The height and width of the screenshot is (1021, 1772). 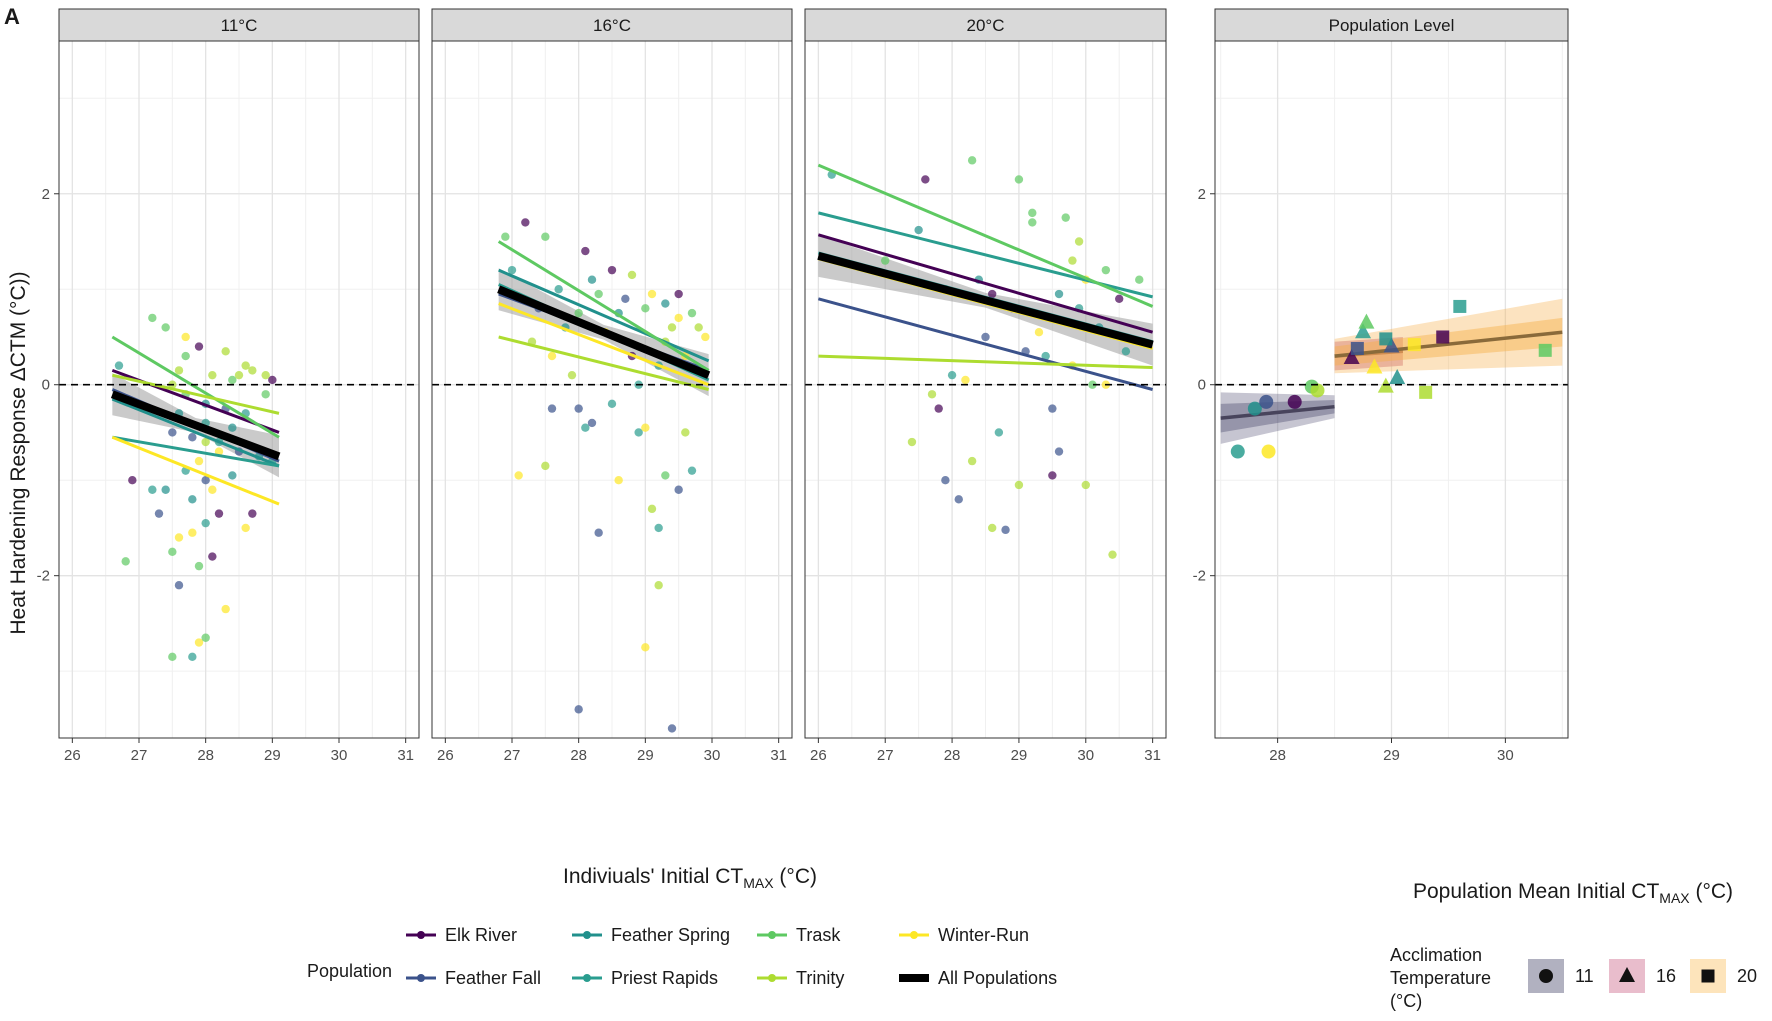 What do you see at coordinates (1536, 891) in the screenshot?
I see `panel-b-x-axis-title-main: Population Mean Initial CT` at bounding box center [1536, 891].